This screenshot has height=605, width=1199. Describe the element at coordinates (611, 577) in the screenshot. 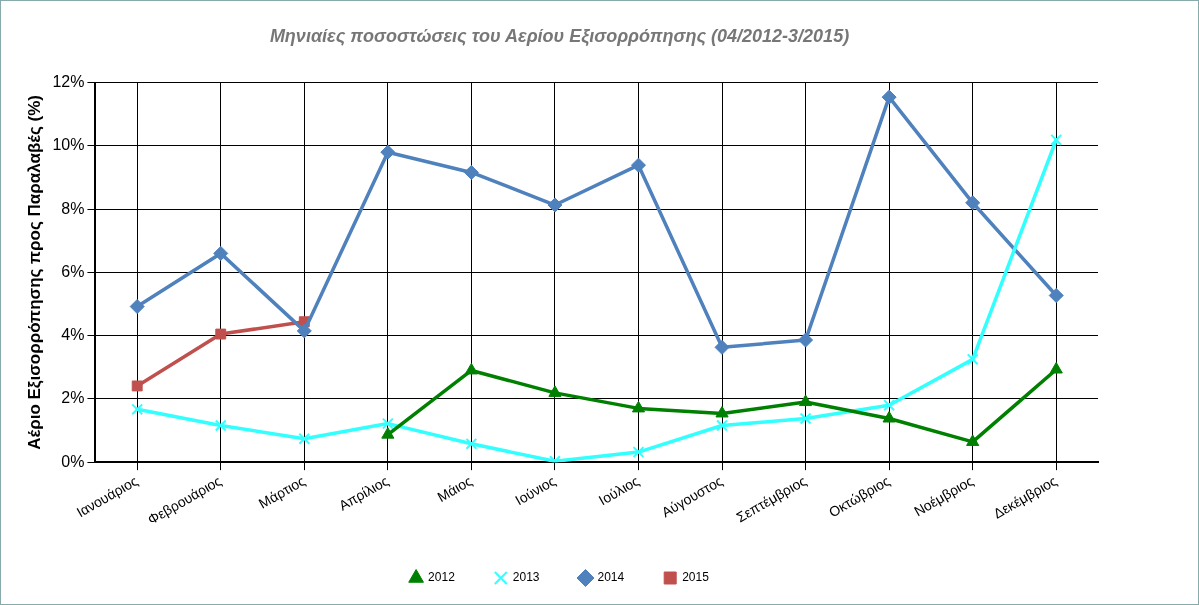

I see `legend-label: 2014` at that location.